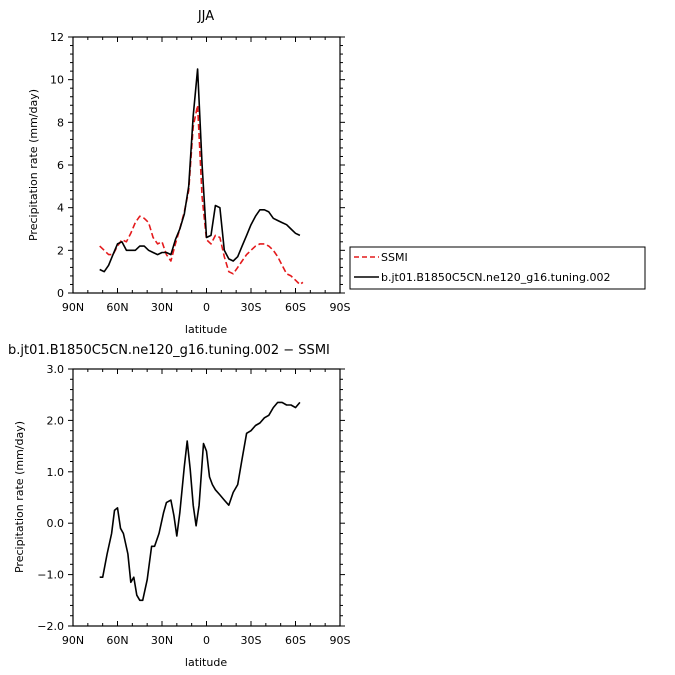 This screenshot has height=675, width=675. Describe the element at coordinates (57, 37) in the screenshot. I see `y-tick-label: 12` at that location.